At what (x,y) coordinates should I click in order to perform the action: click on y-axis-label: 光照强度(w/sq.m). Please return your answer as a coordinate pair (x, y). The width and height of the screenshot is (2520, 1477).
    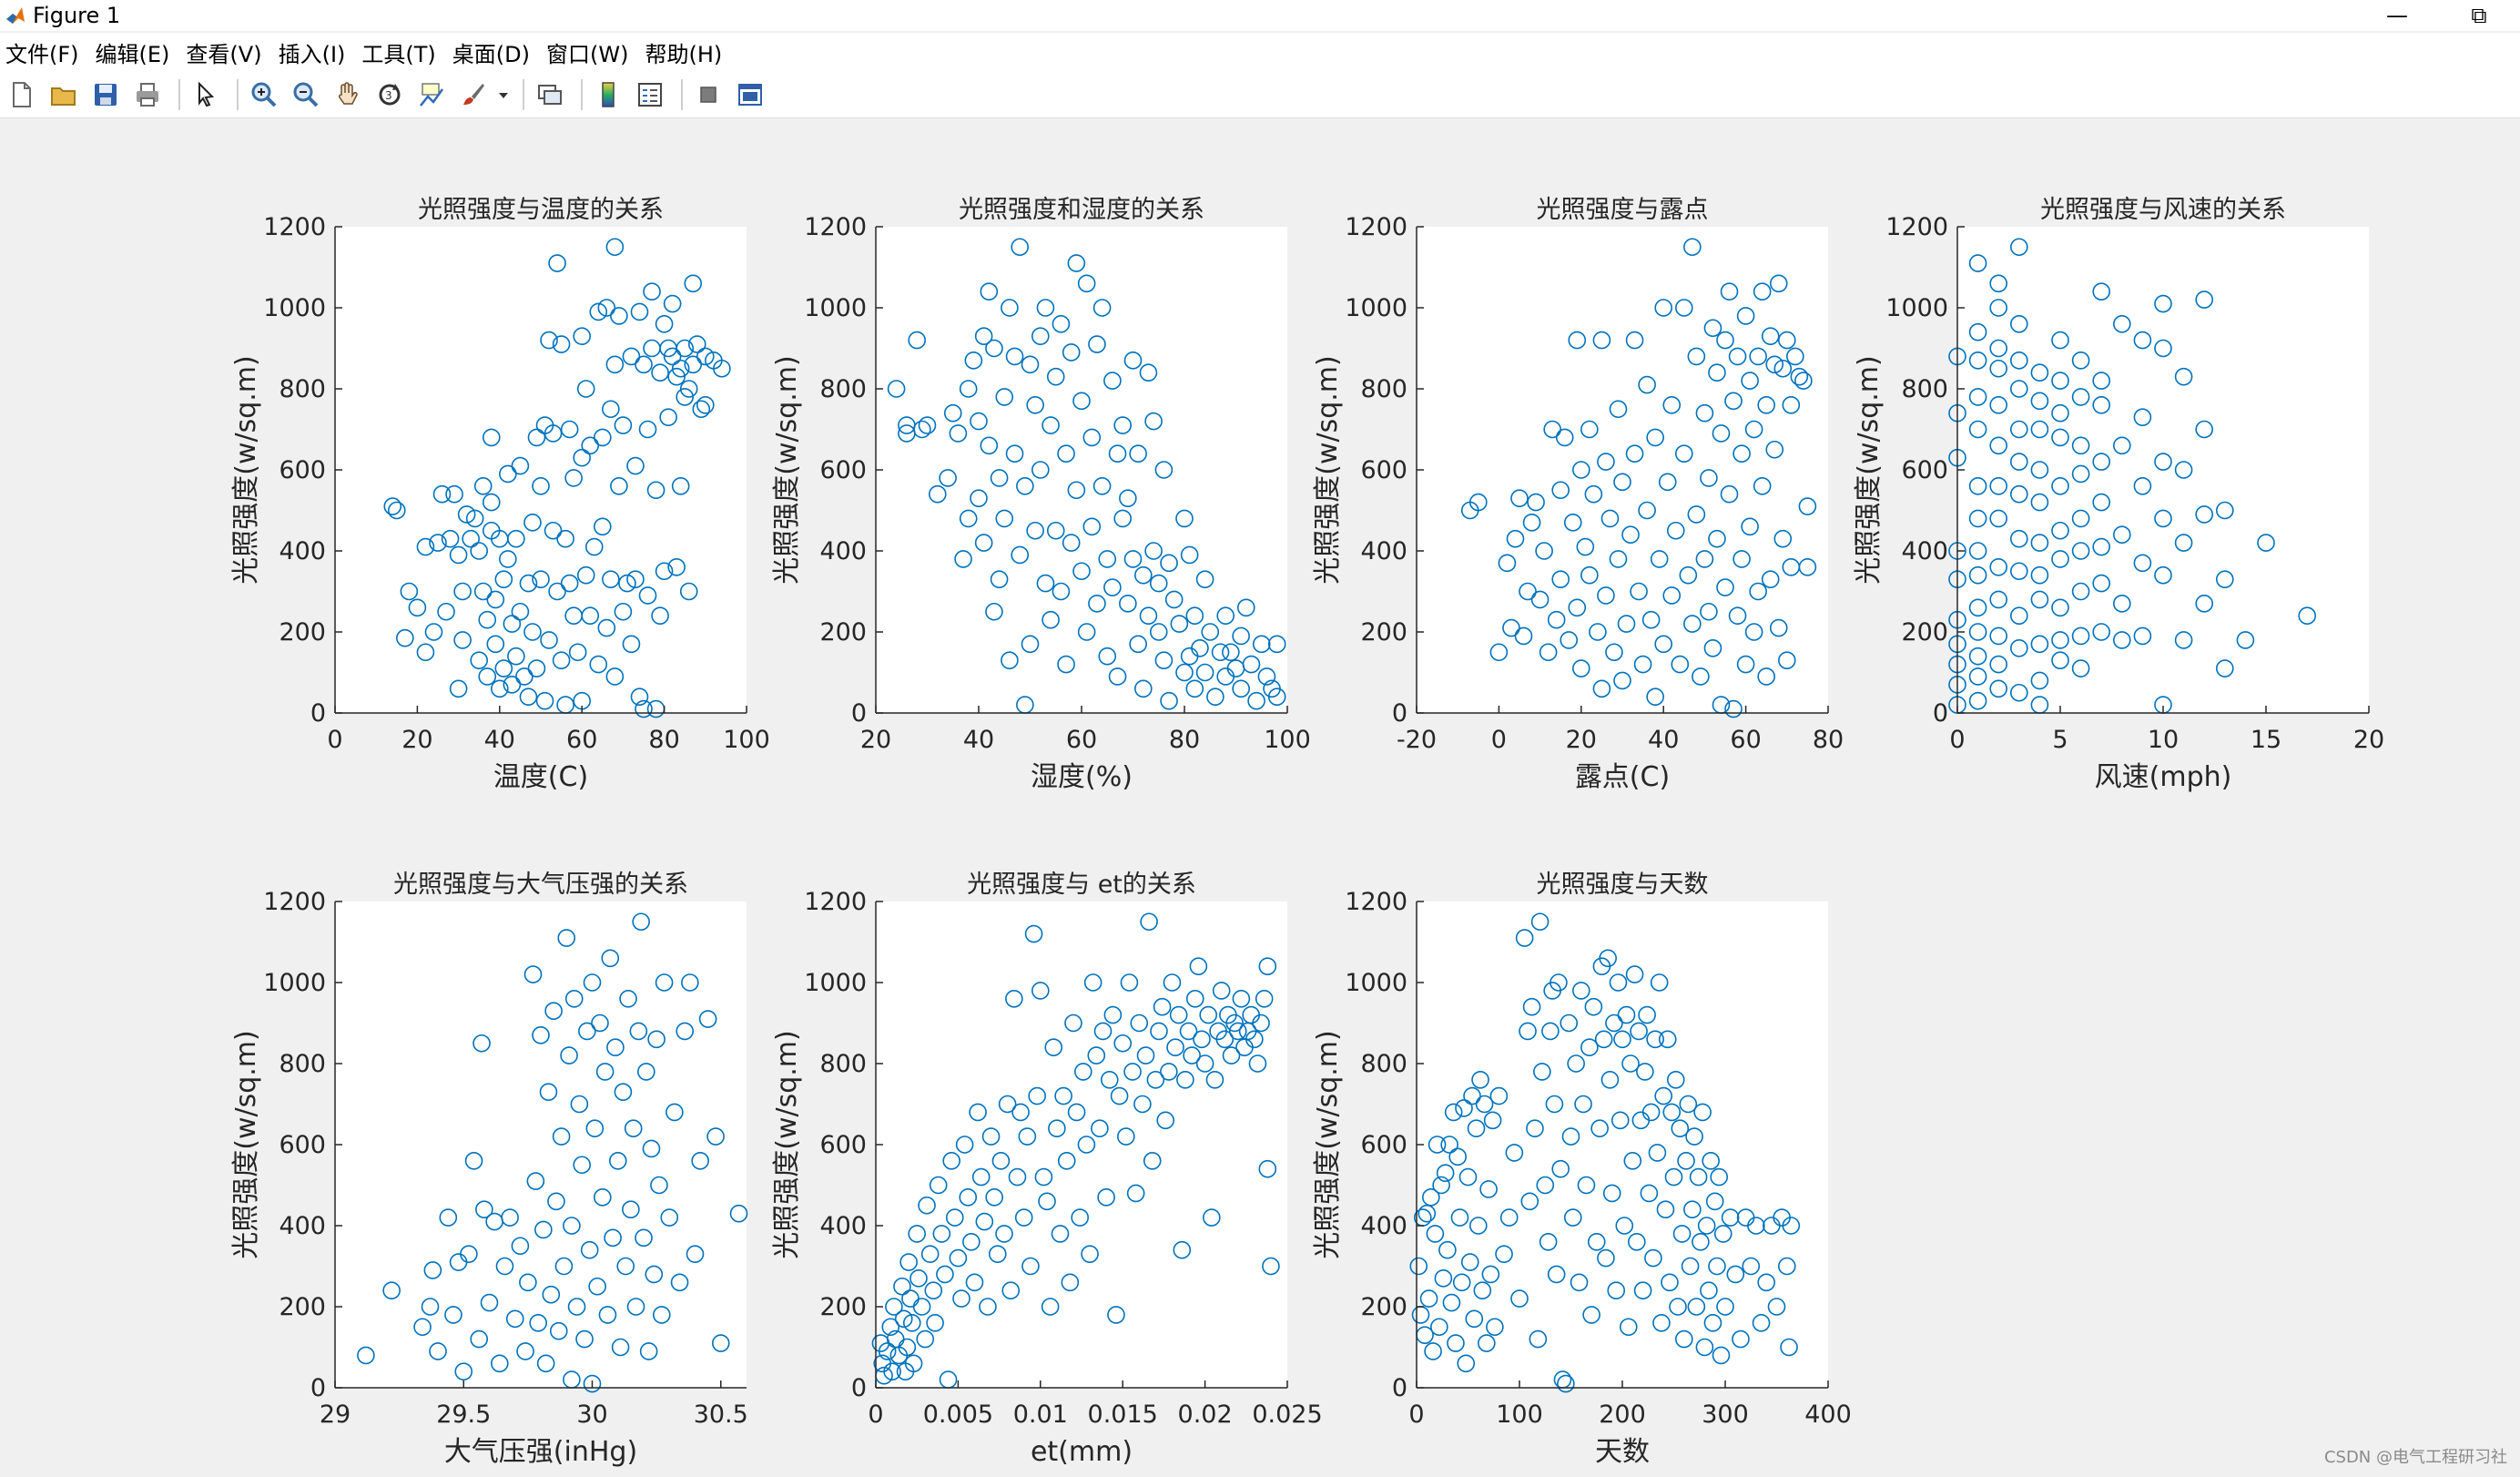
    Looking at the image, I should click on (787, 1144).